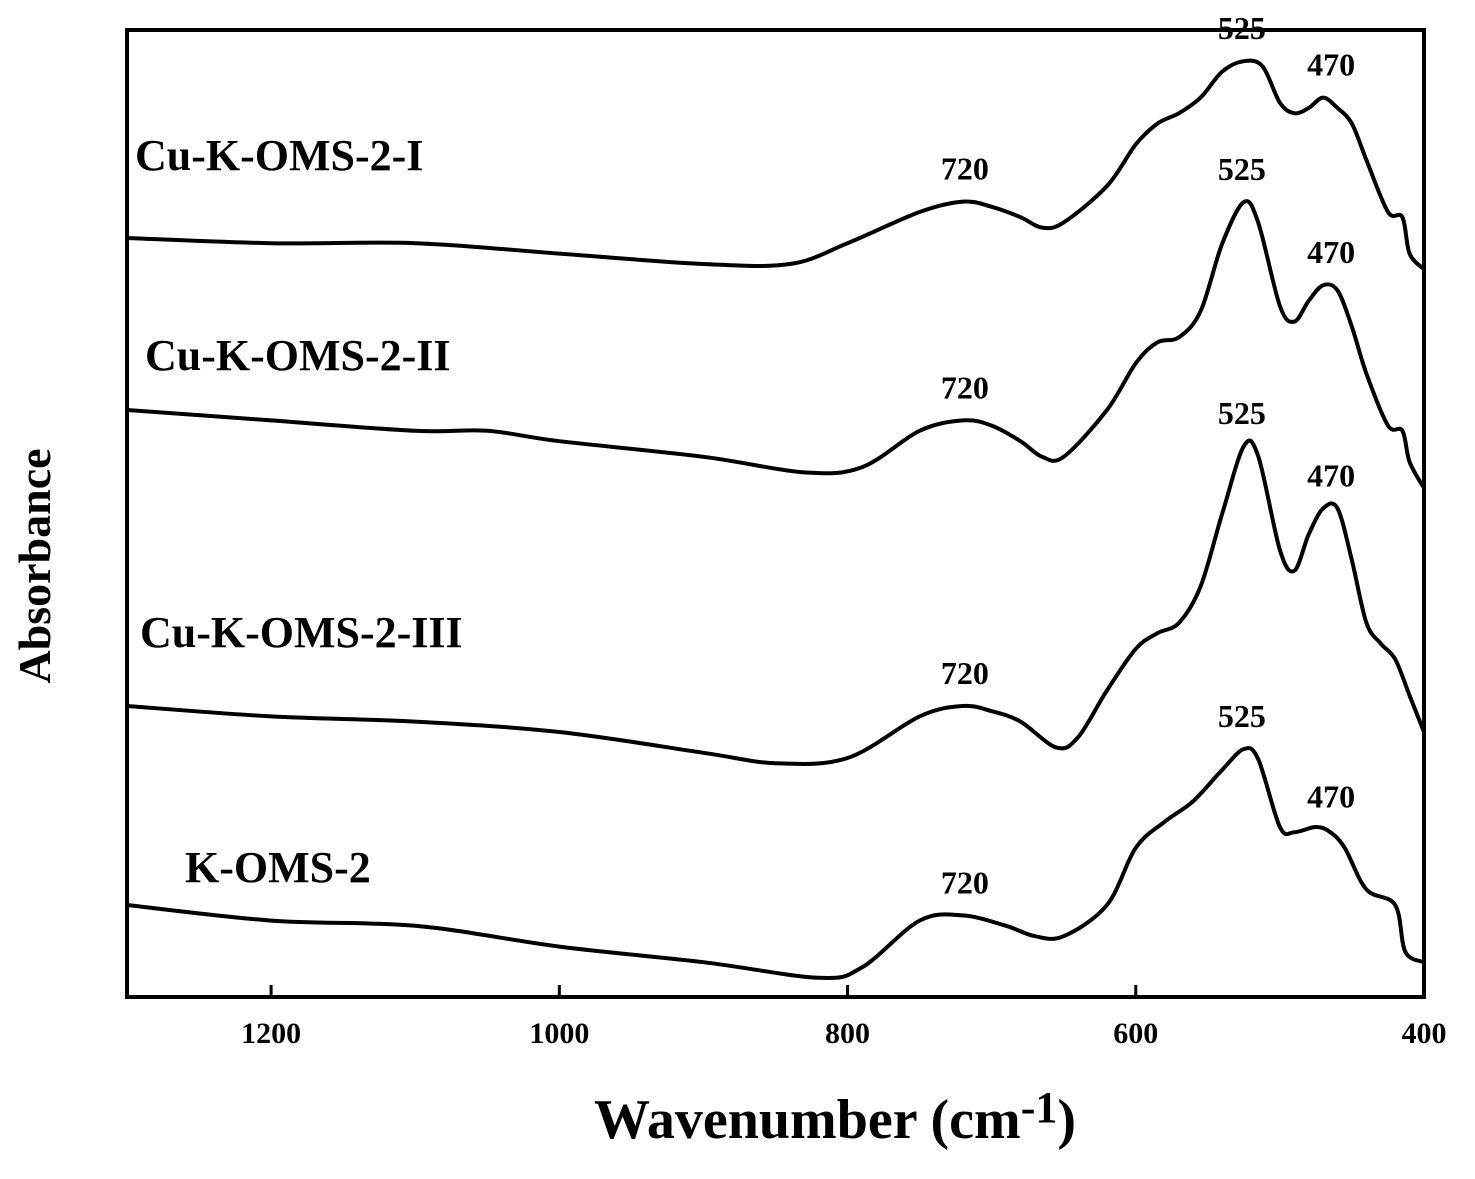  I want to click on series-label: Cu-K-OMS-2-III, so click(301, 632).